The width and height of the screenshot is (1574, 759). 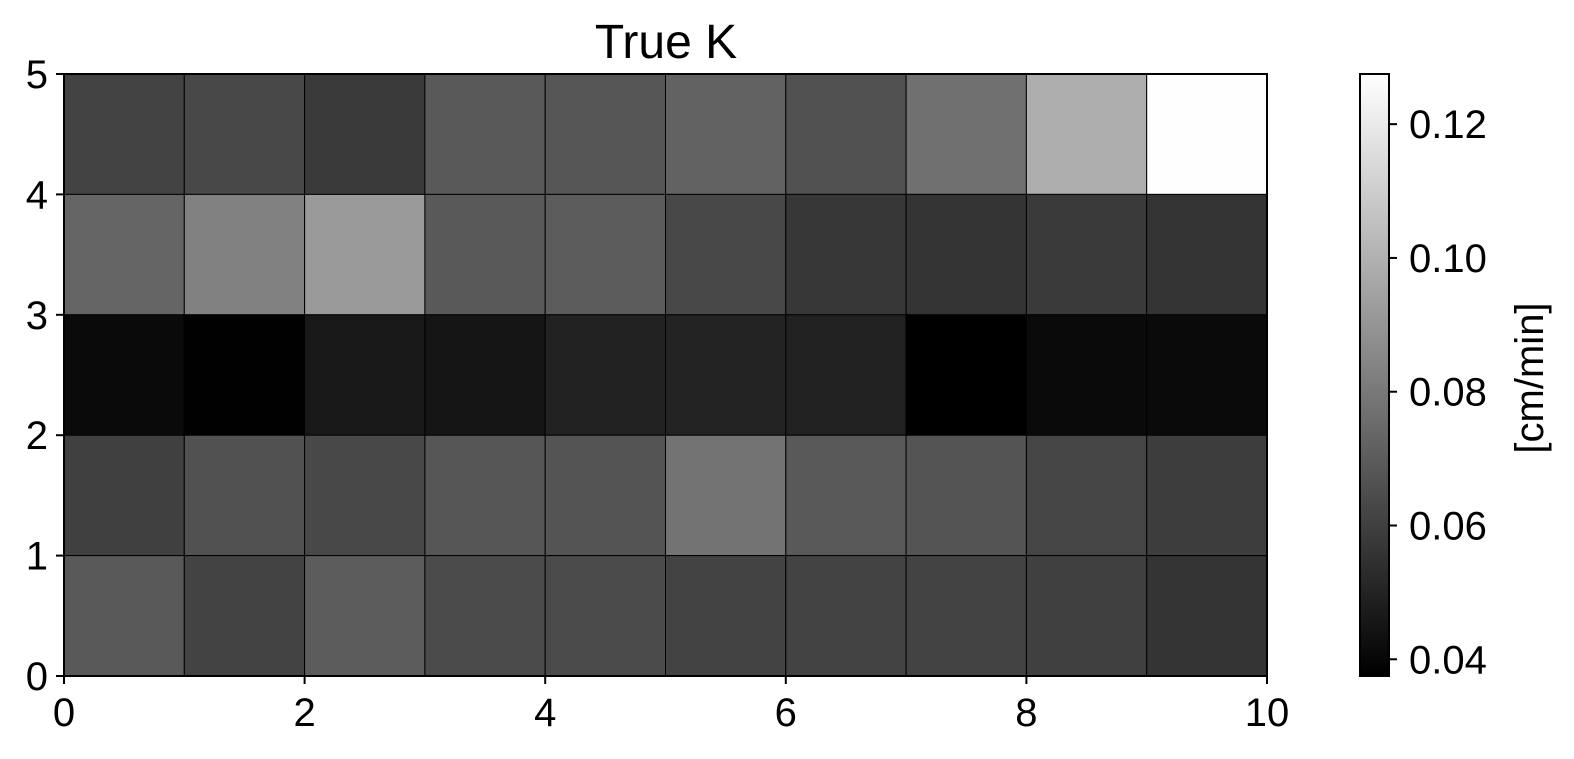 I want to click on y-tick-label: 5, so click(x=37, y=75).